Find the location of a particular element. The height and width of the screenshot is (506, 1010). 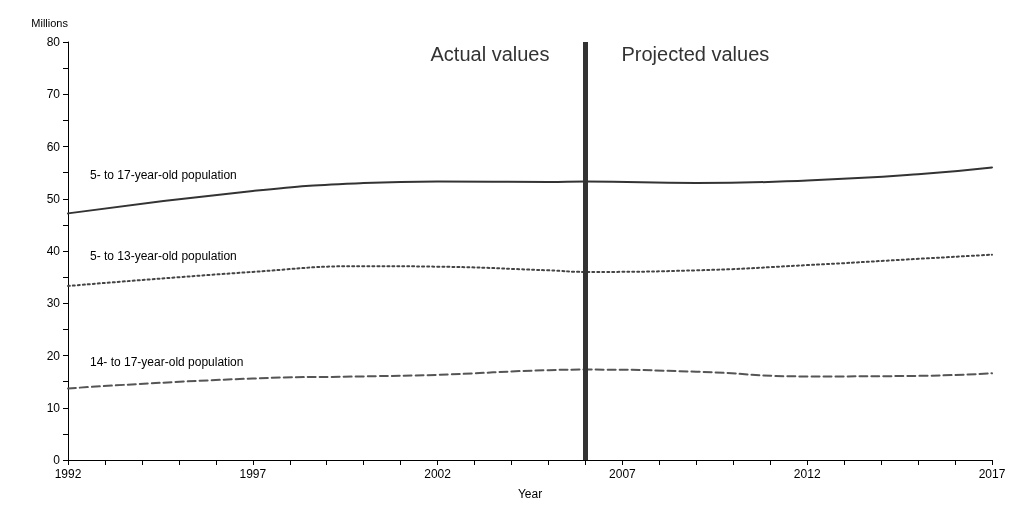

y-tick-label: 20 is located at coordinates (53, 355).